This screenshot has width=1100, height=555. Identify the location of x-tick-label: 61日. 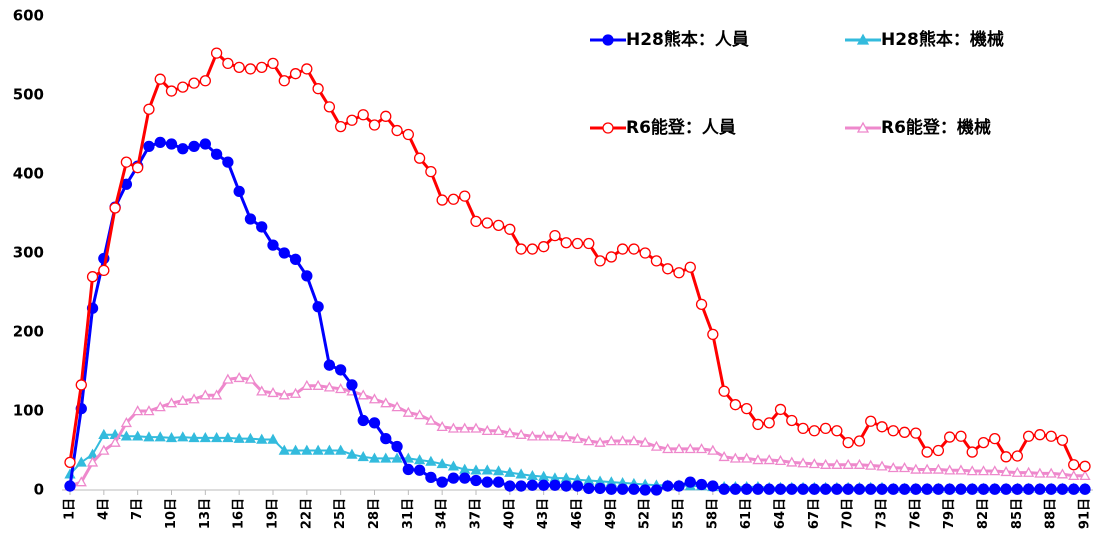
(746, 513).